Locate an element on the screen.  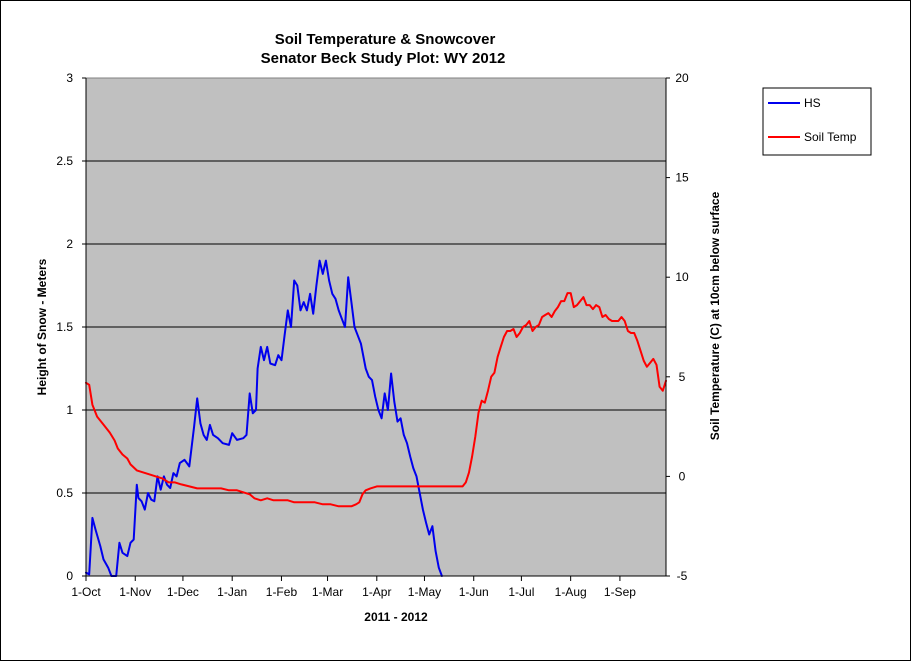
x-tick-label: 1-Aug is located at coordinates (571, 592).